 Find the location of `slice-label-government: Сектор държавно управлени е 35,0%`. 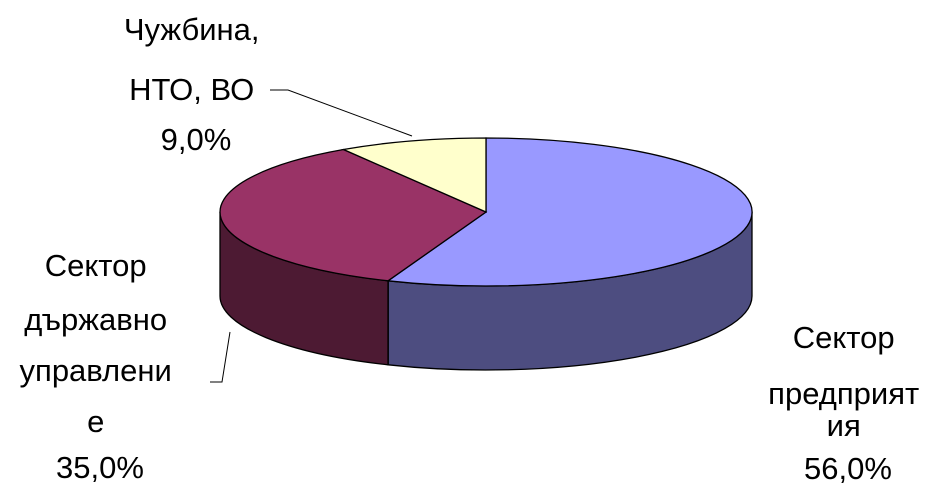

slice-label-government: Сектор държавно управлени е 35,0% is located at coordinates (100, 366).